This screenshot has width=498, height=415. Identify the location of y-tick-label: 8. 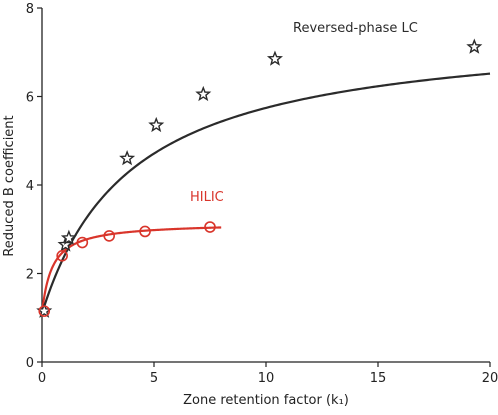
(30, 9).